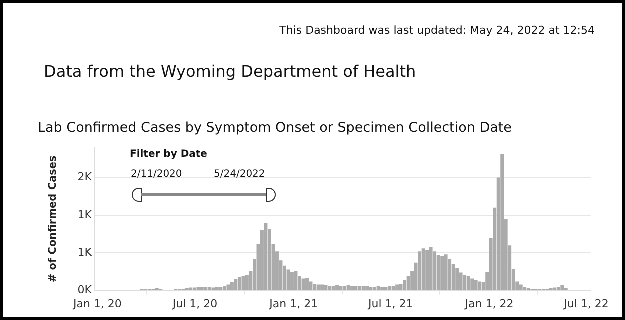 The height and width of the screenshot is (320, 625). What do you see at coordinates (53, 219) in the screenshot?
I see `y-axis-title: # of Confirmed Cases` at bounding box center [53, 219].